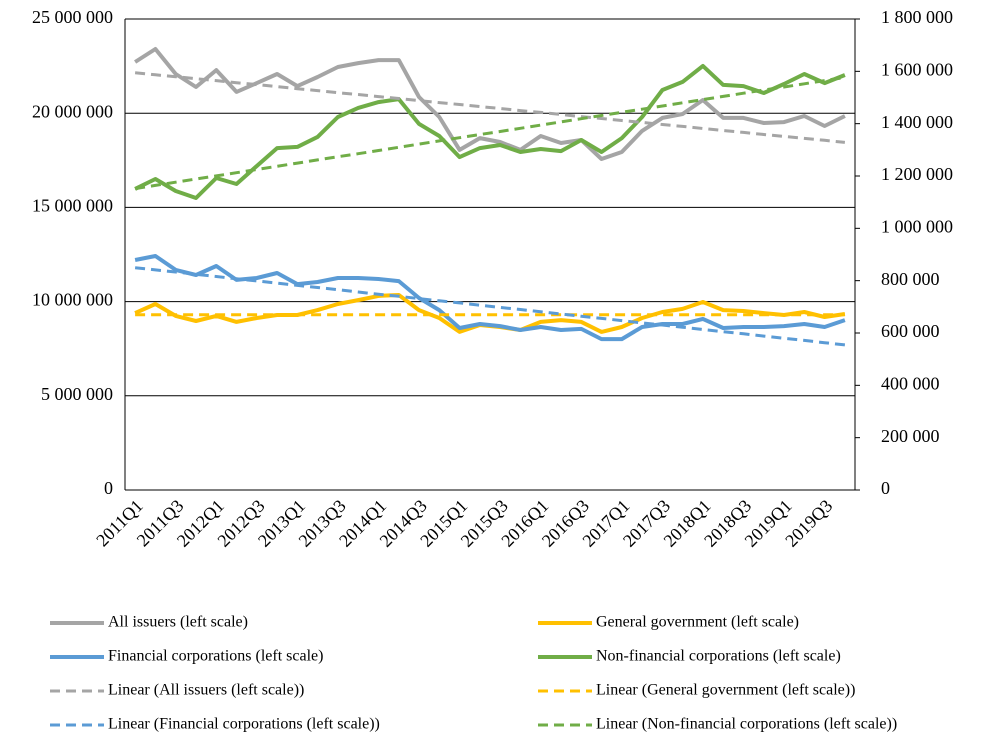  I want to click on legend-label: Non-financial corporations (left scale), so click(718, 656).